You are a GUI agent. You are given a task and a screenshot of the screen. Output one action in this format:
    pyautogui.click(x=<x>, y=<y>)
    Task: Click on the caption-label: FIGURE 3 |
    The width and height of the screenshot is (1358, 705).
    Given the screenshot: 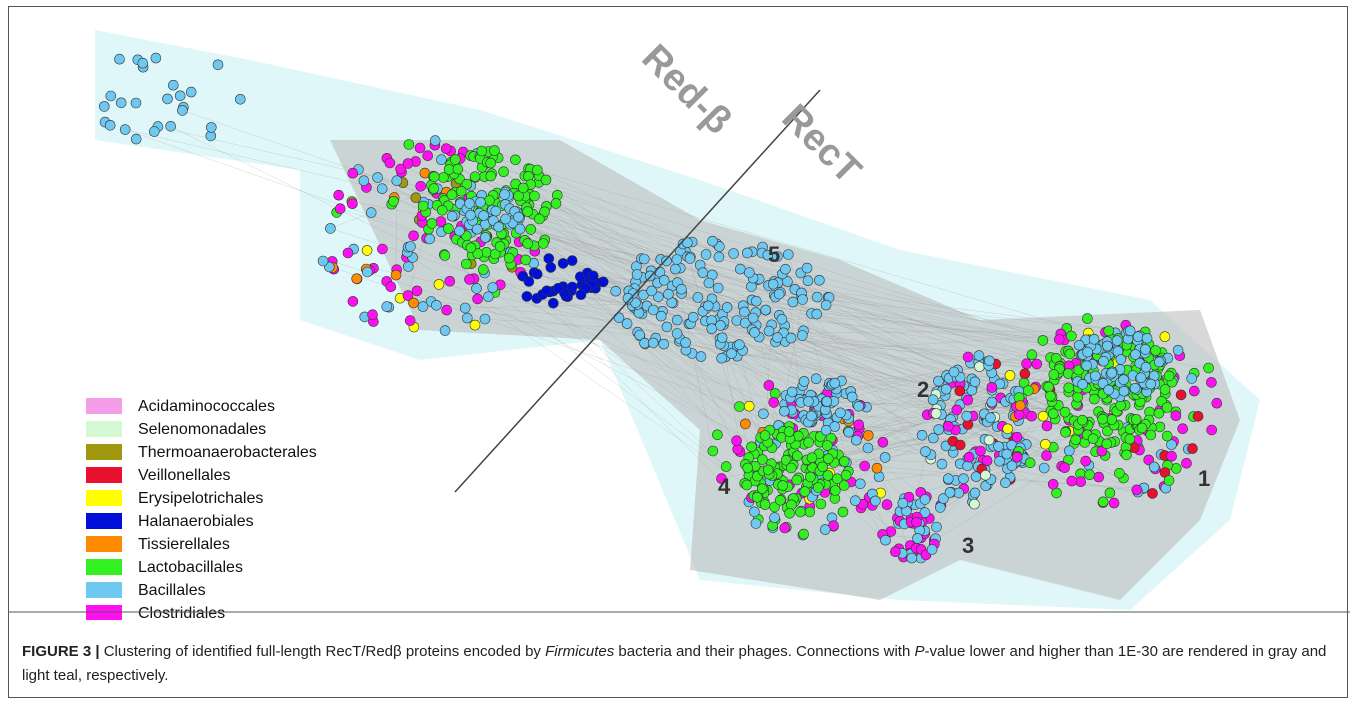 What is the action you would take?
    pyautogui.click(x=61, y=651)
    